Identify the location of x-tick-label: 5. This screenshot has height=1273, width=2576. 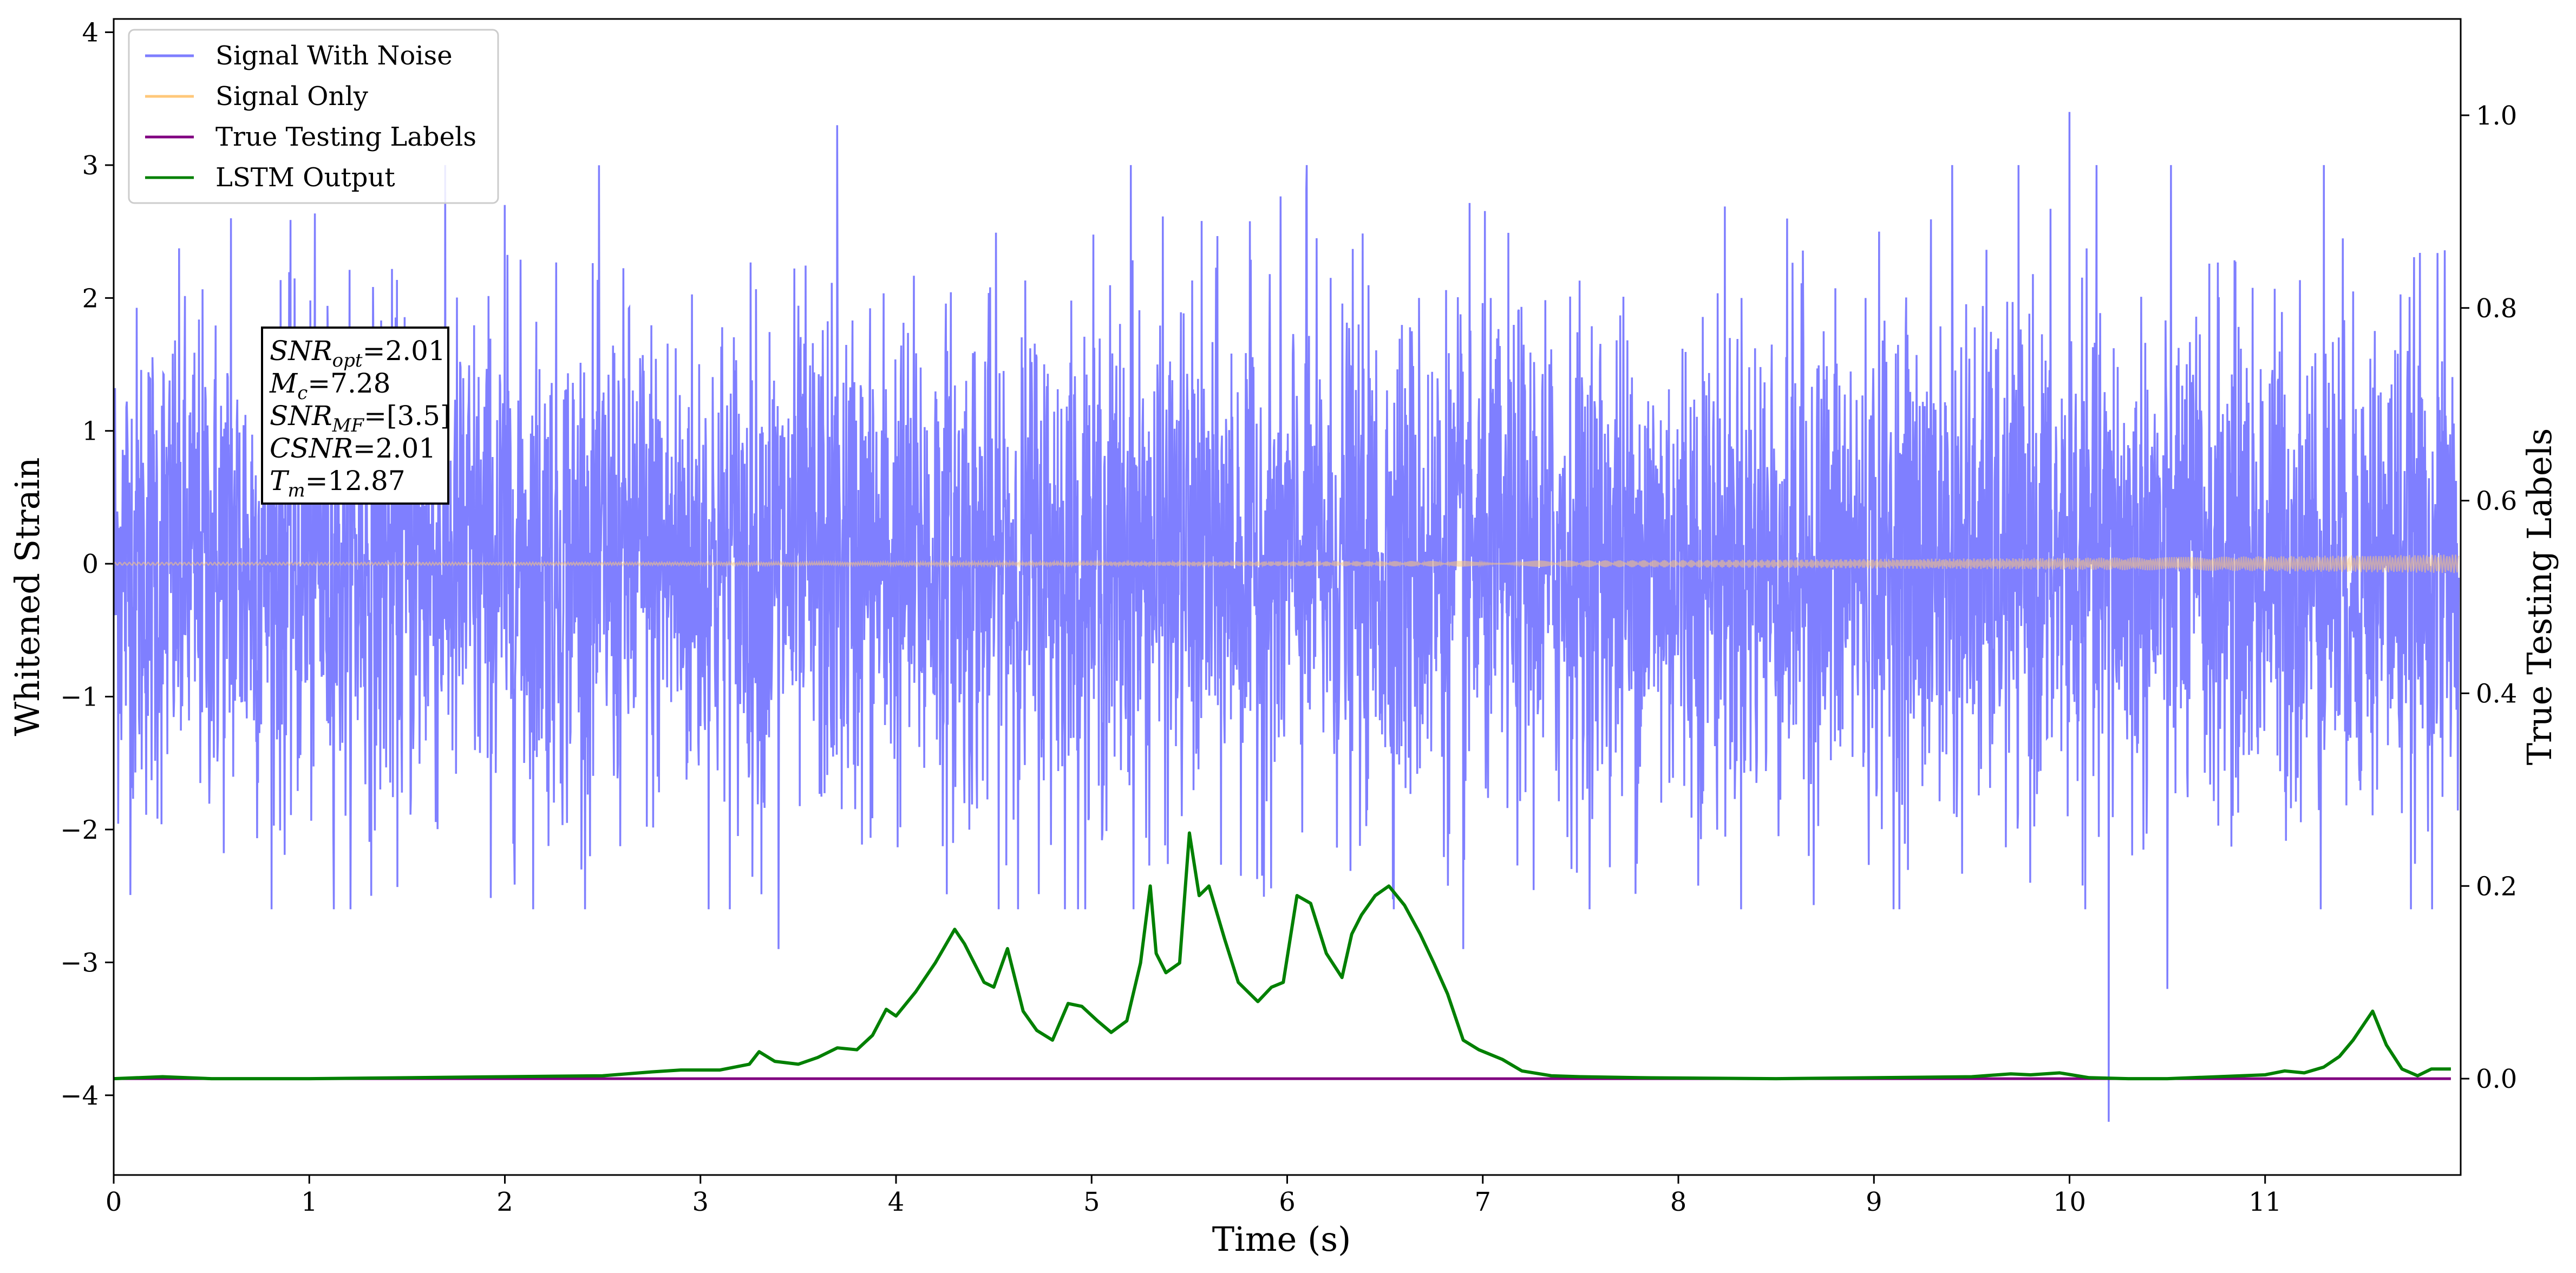
(1091, 1202).